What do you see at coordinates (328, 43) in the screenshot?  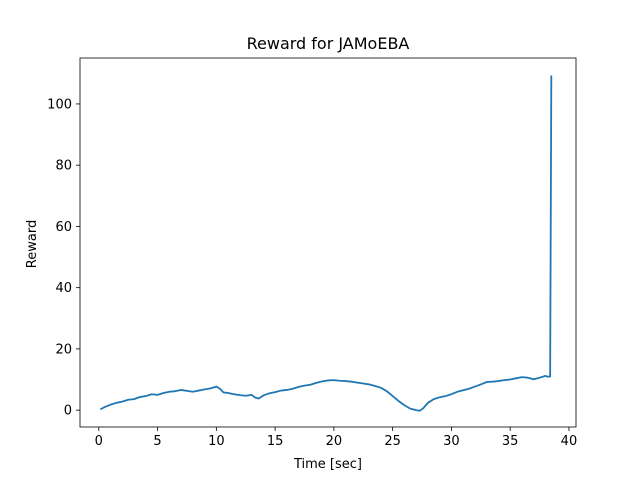 I see `chart-title: Reward for JAMoEBA` at bounding box center [328, 43].